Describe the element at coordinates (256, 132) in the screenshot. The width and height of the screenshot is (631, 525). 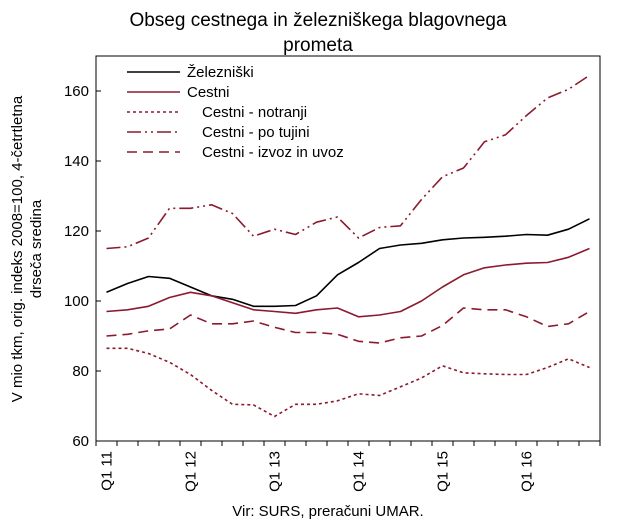
I see `legend-label-4: Cestni - po tujini` at that location.